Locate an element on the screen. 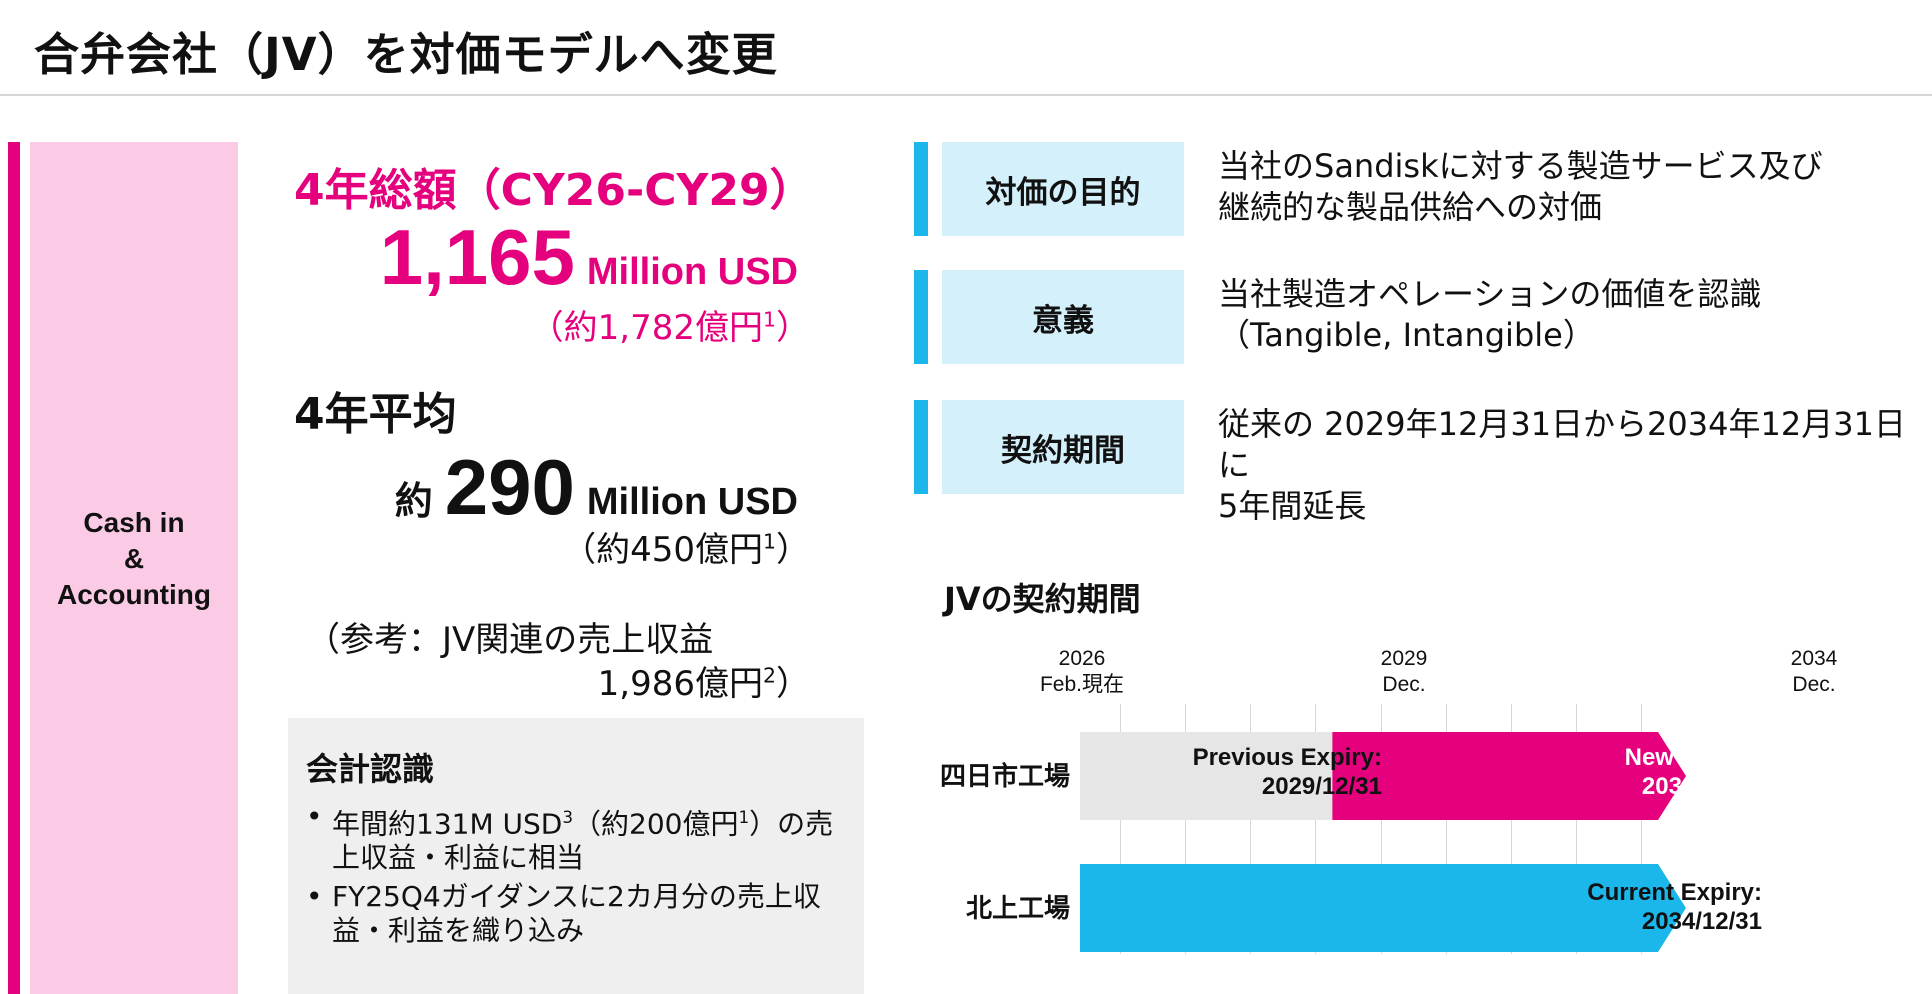 The height and width of the screenshot is (994, 1932). total-amount: 1,165 is located at coordinates (477, 257).